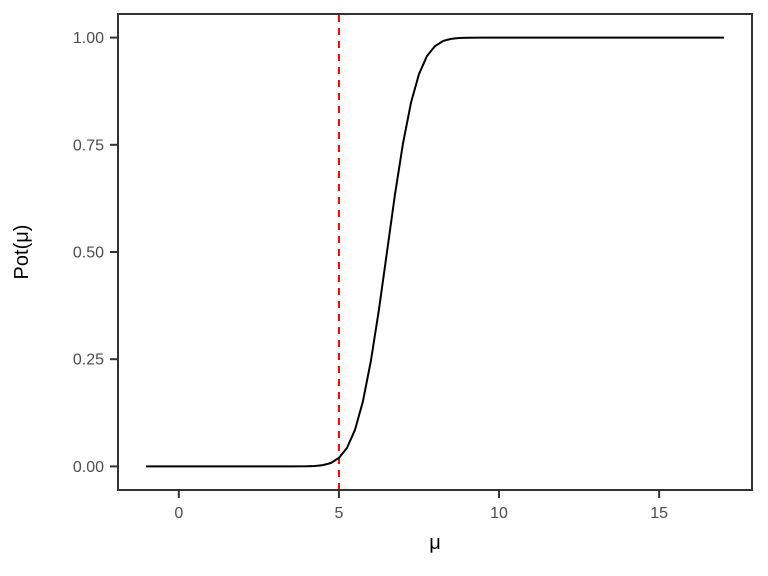 The height and width of the screenshot is (576, 768). I want to click on y-axis-tick-label: 0.00, so click(88, 467).